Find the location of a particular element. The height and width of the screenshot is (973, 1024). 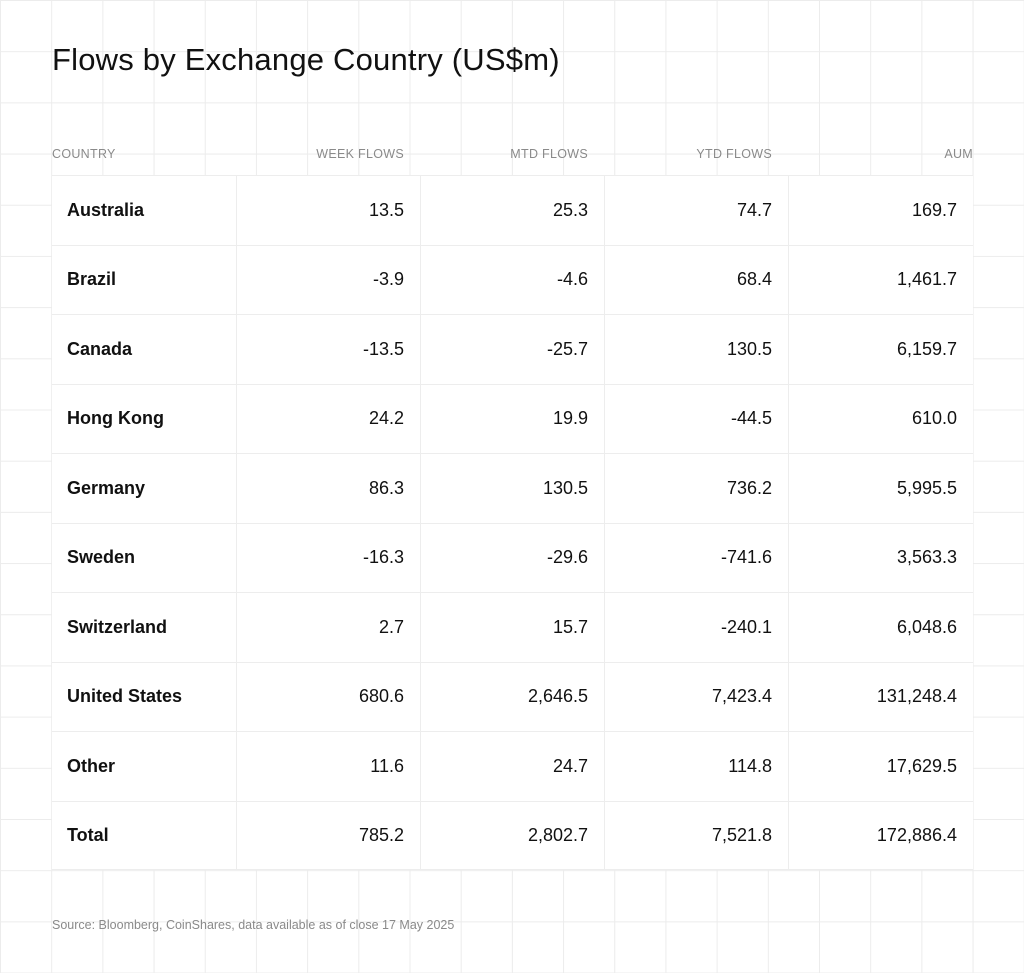

aum-cell: 131,248.4 is located at coordinates (880, 696).